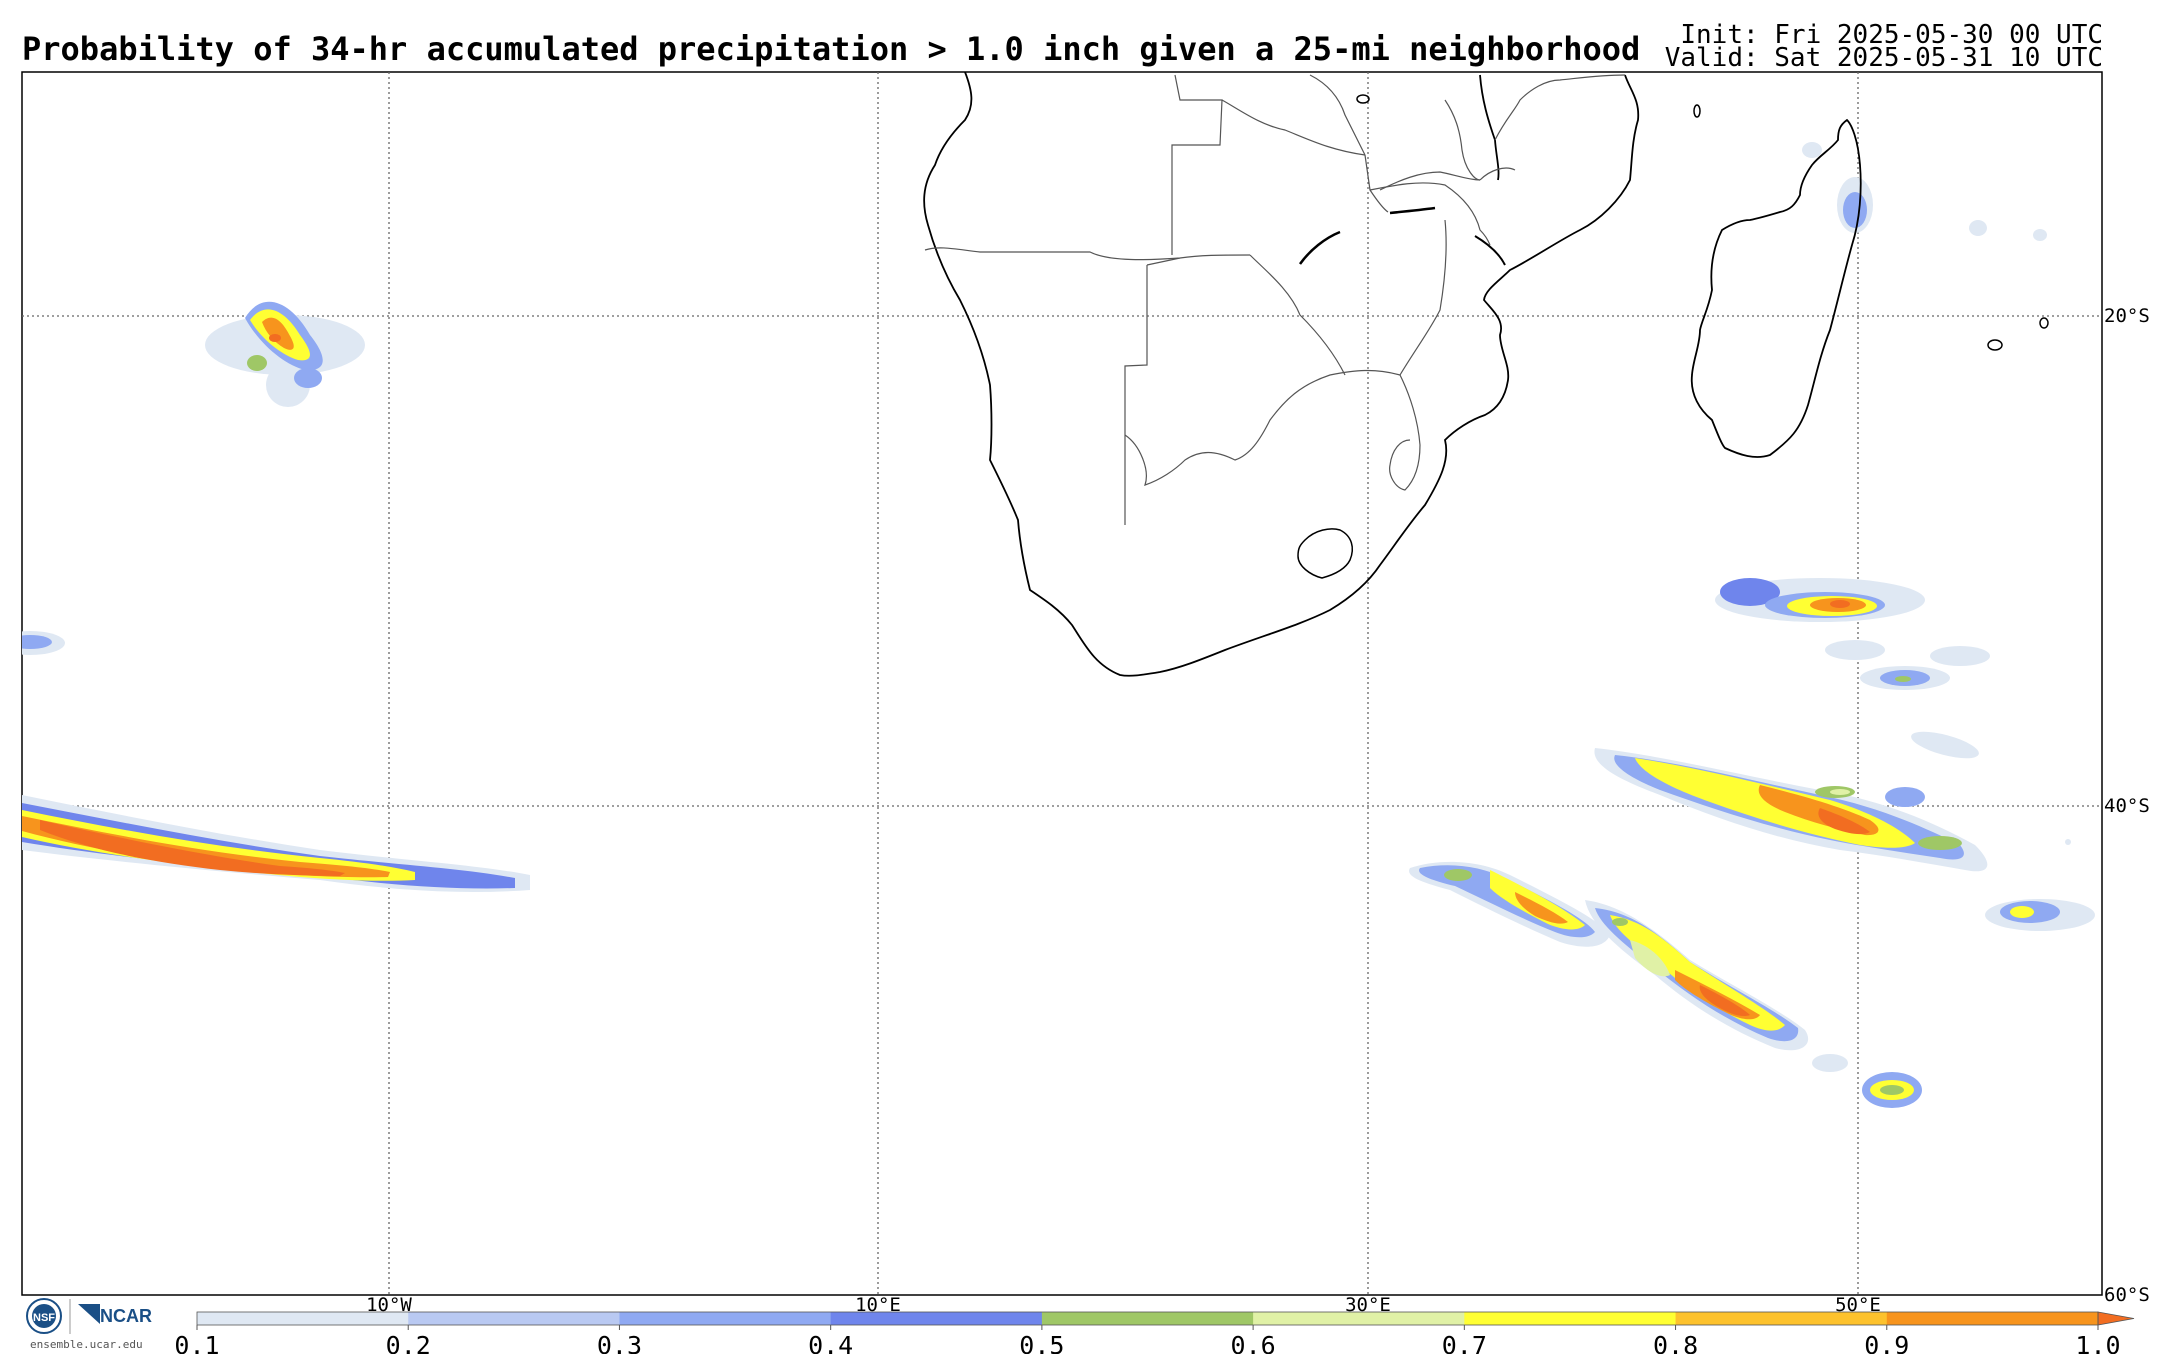 This screenshot has width=2160, height=1354. What do you see at coordinates (1924, 191) in the screenshot?
I see `precip-area-madagascar` at bounding box center [1924, 191].